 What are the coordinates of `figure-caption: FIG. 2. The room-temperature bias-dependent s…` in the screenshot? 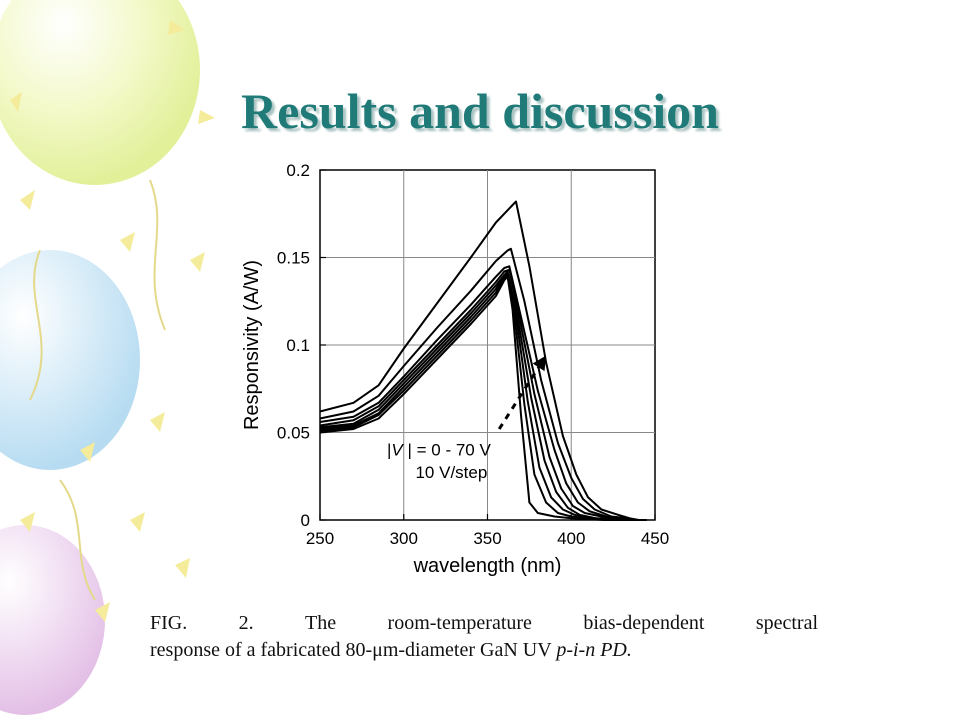 It's located at (484, 637).